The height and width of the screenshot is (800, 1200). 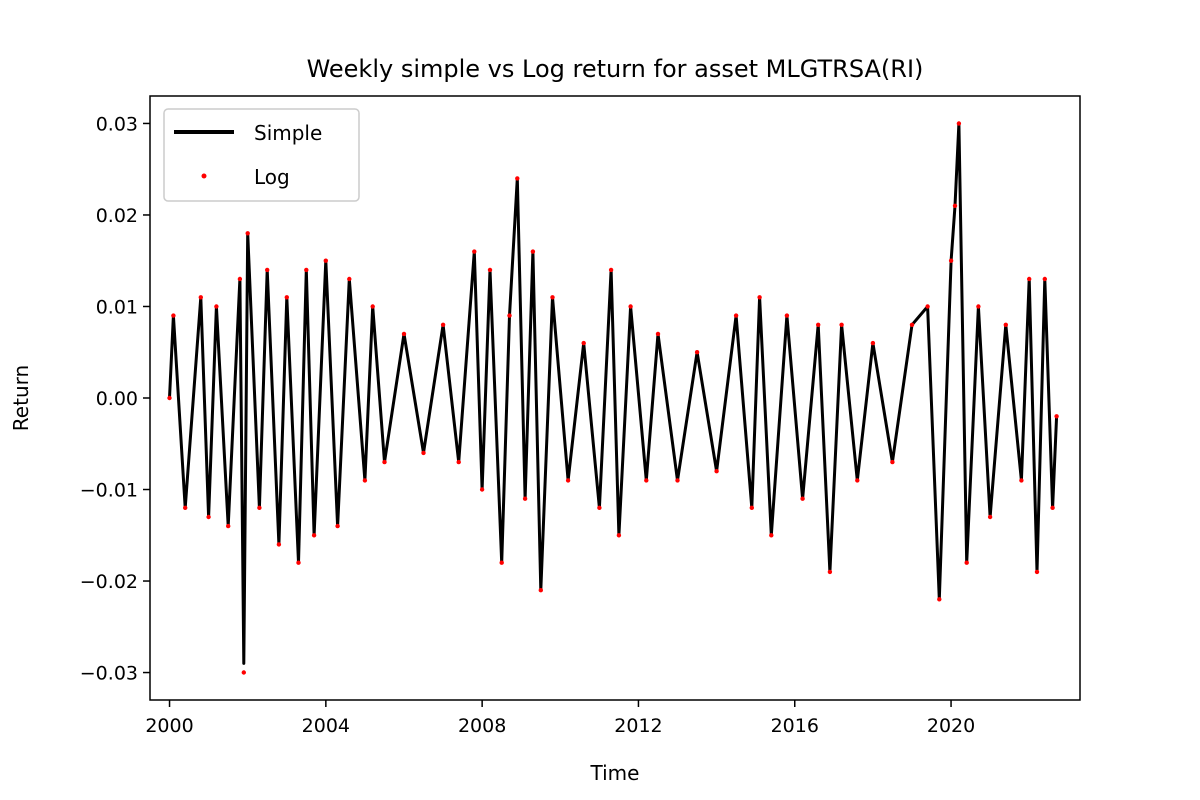 I want to click on y-tick-label: 0.00, so click(x=117, y=399).